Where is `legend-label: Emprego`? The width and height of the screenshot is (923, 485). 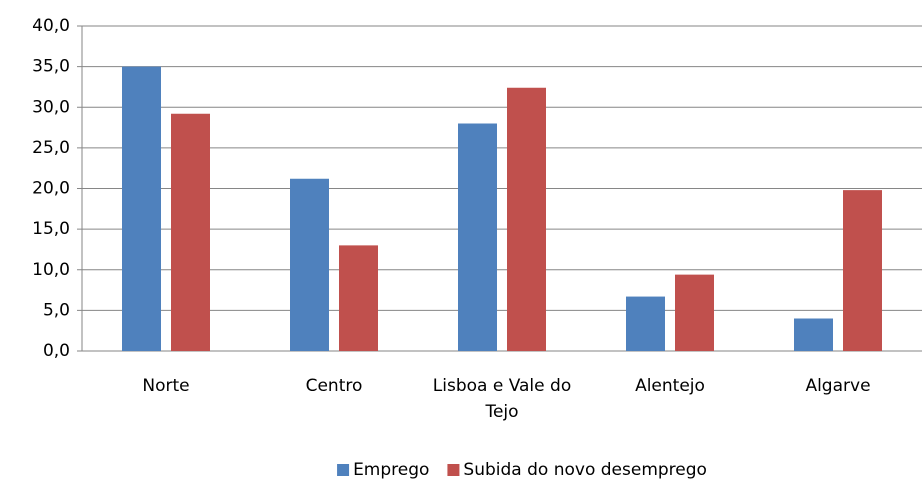
legend-label: Emprego is located at coordinates (391, 470).